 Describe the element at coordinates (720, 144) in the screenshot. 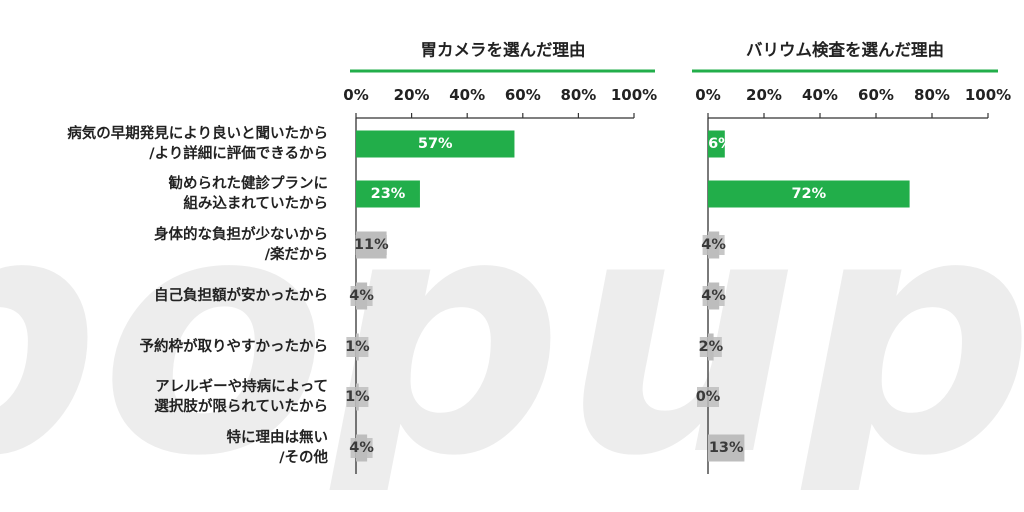

I see `bar-value-label: 6%` at that location.